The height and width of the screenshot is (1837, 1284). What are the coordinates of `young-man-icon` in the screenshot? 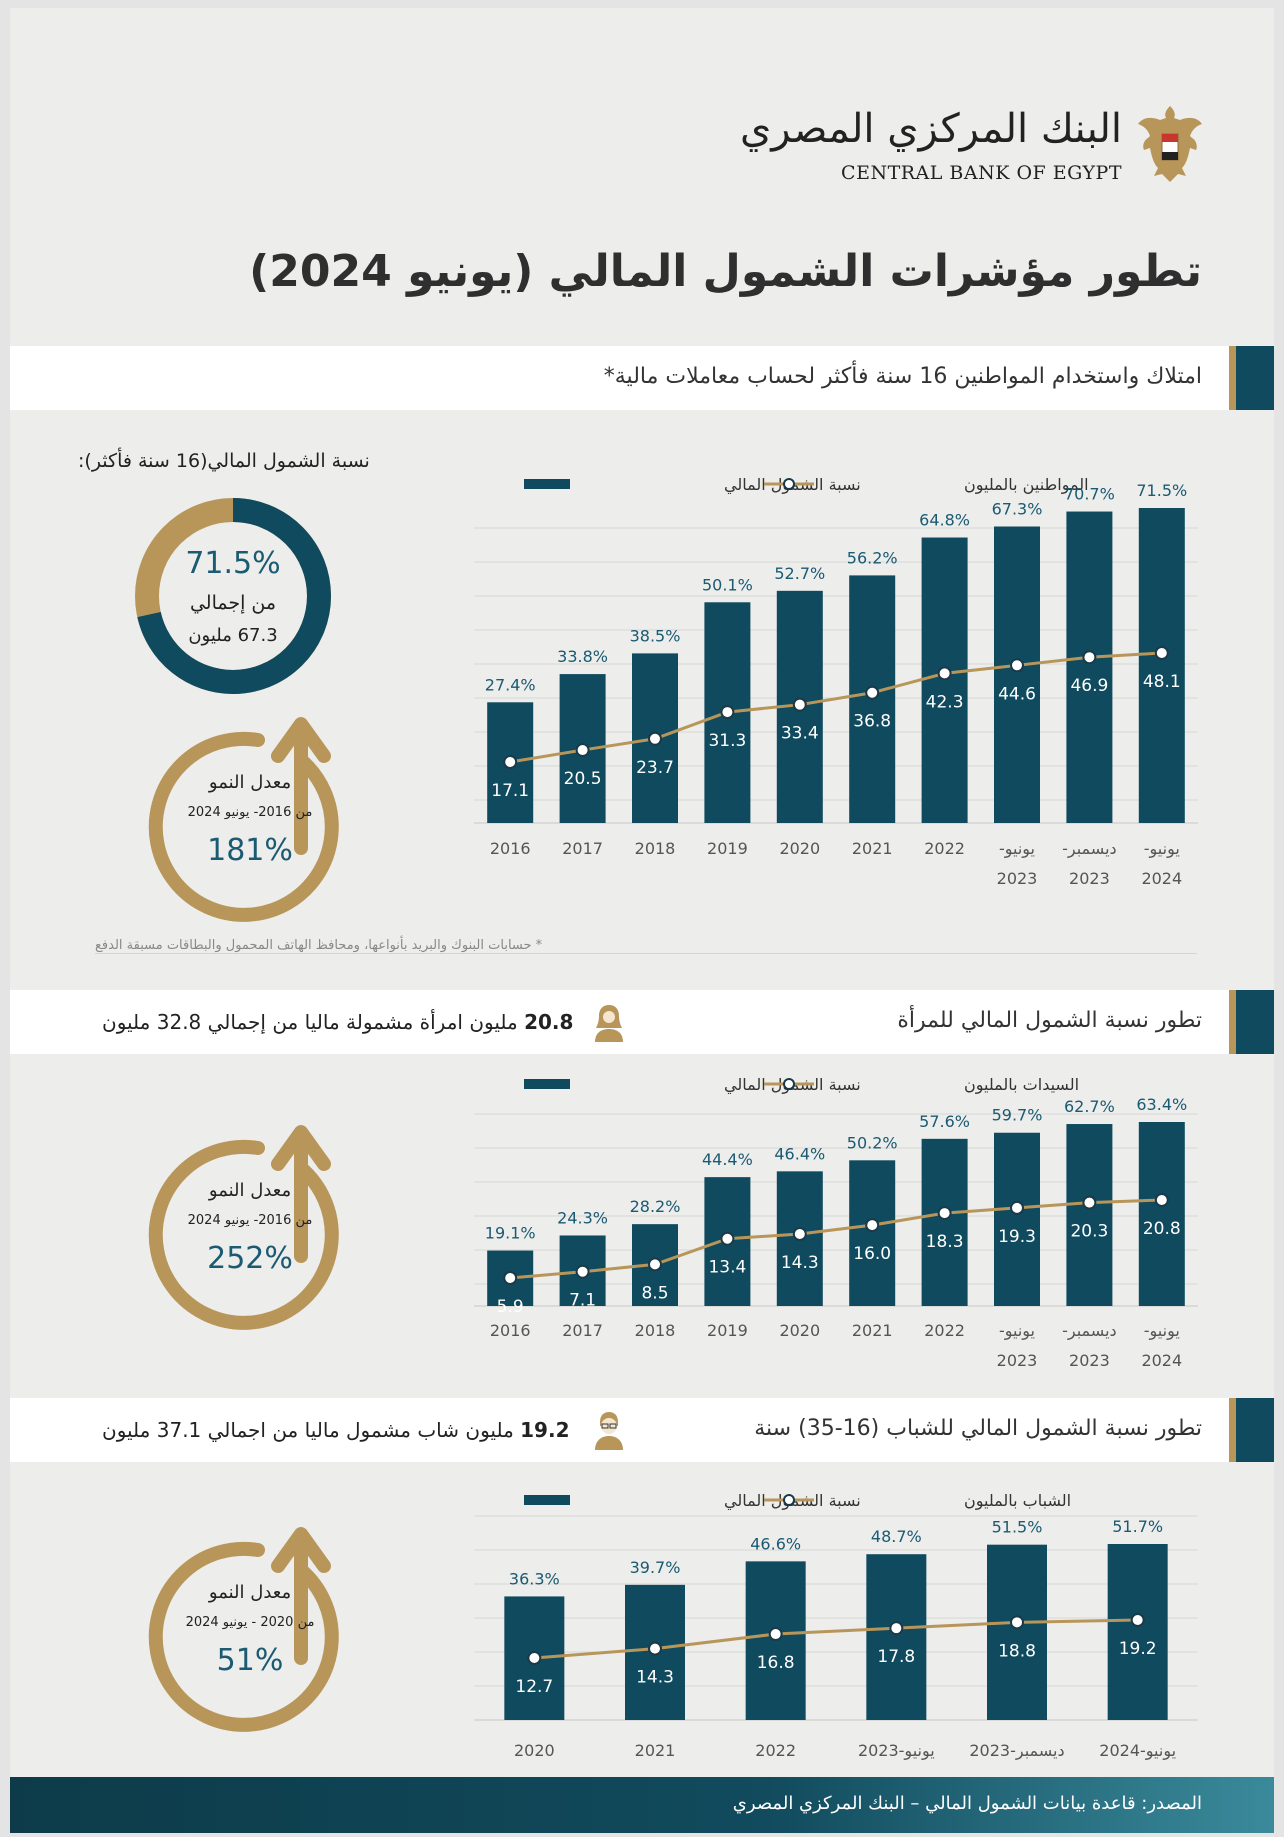 It's located at (609, 1431).